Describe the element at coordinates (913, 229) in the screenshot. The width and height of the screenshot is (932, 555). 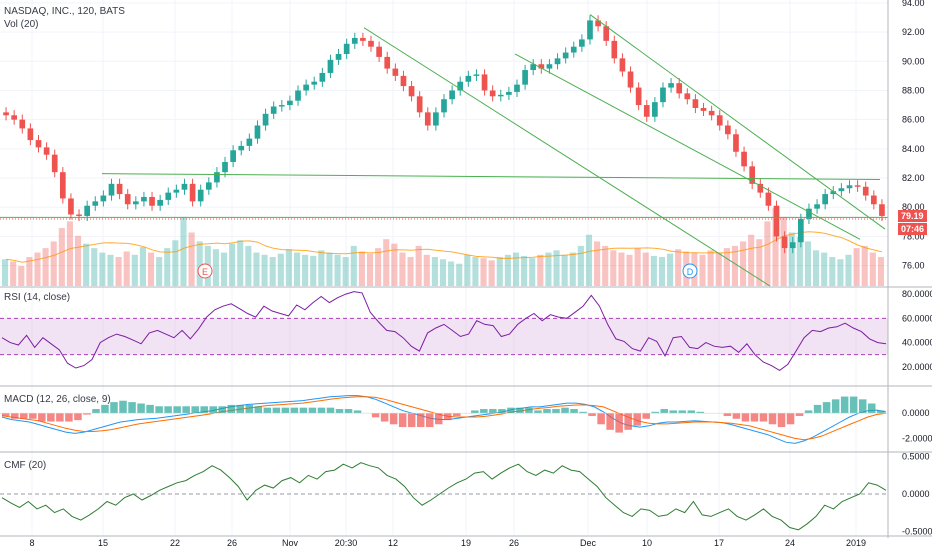
I see `countdown-tag: 07:46` at that location.